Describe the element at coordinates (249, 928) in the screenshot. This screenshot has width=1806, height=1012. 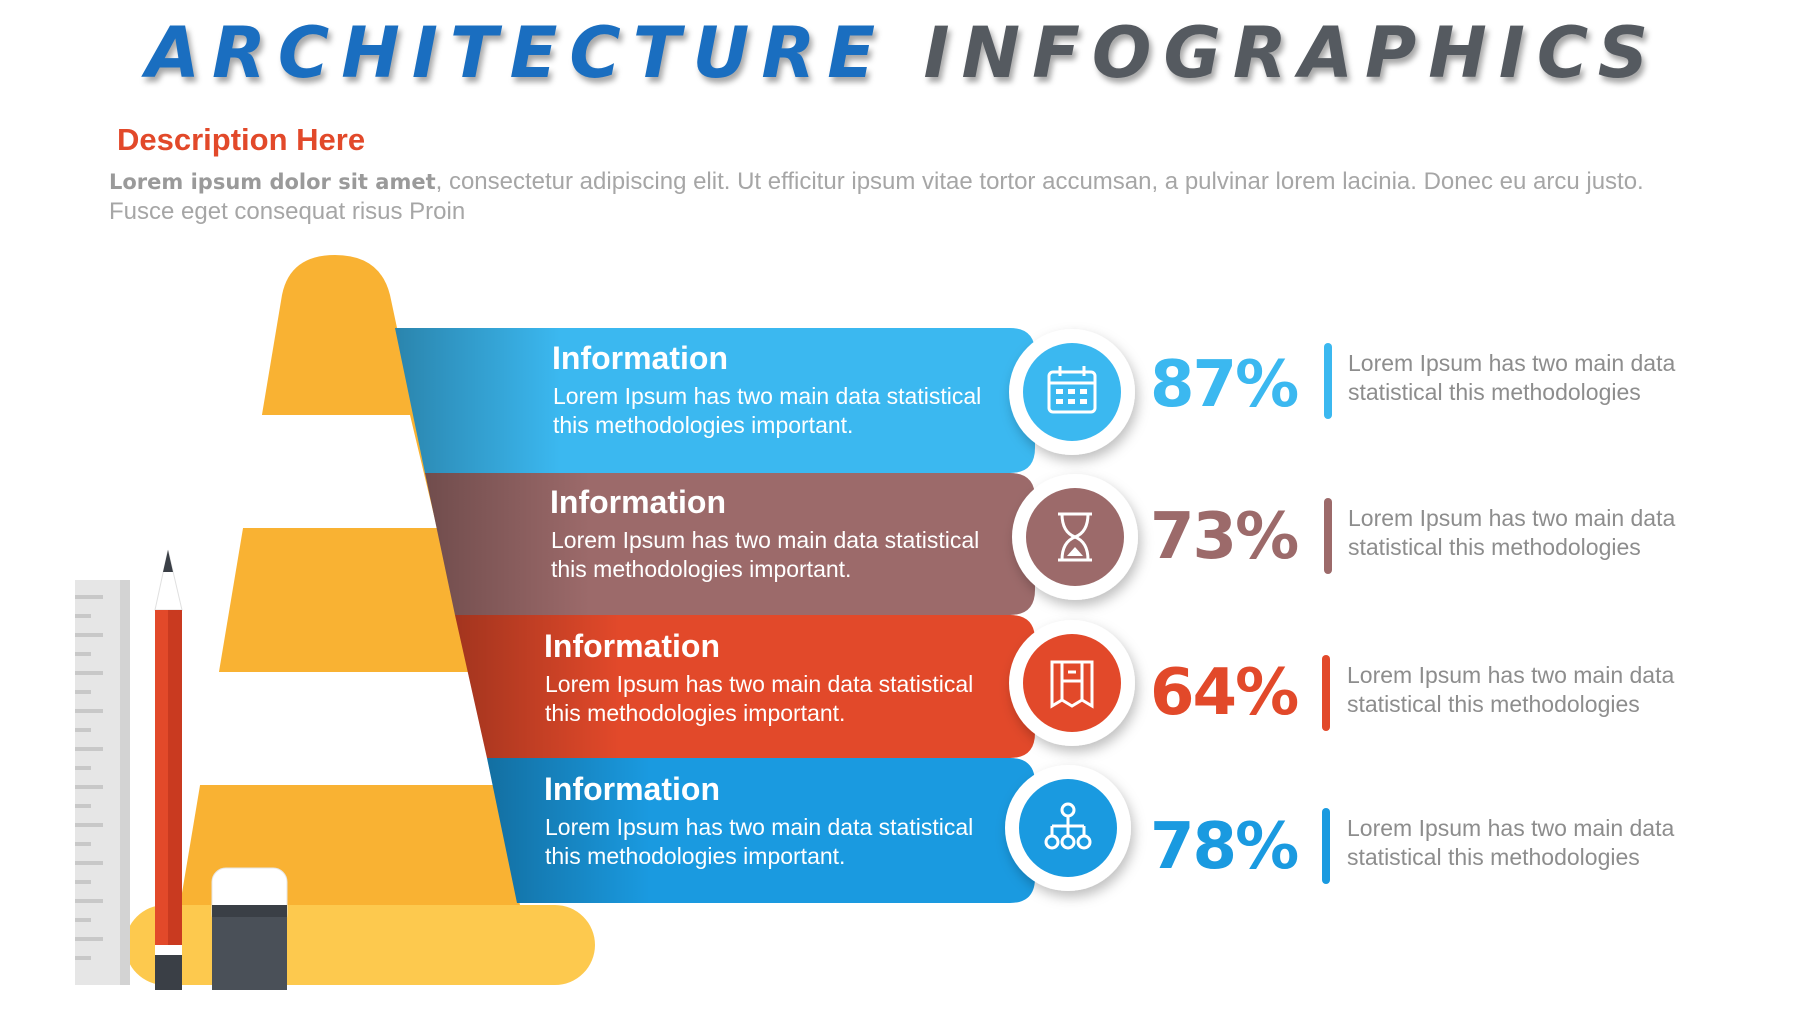
I see `eraser` at that location.